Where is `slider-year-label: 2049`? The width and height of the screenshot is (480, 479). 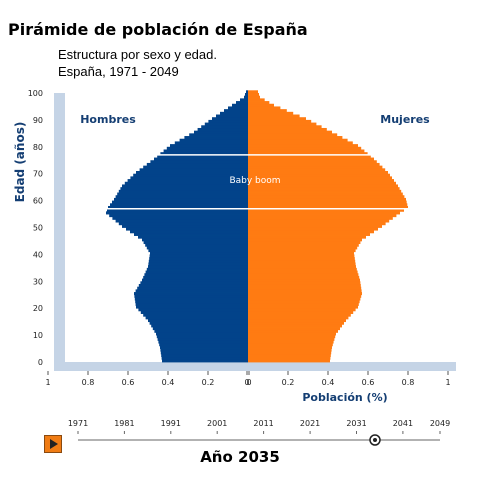 slider-year-label: 2049 is located at coordinates (440, 423).